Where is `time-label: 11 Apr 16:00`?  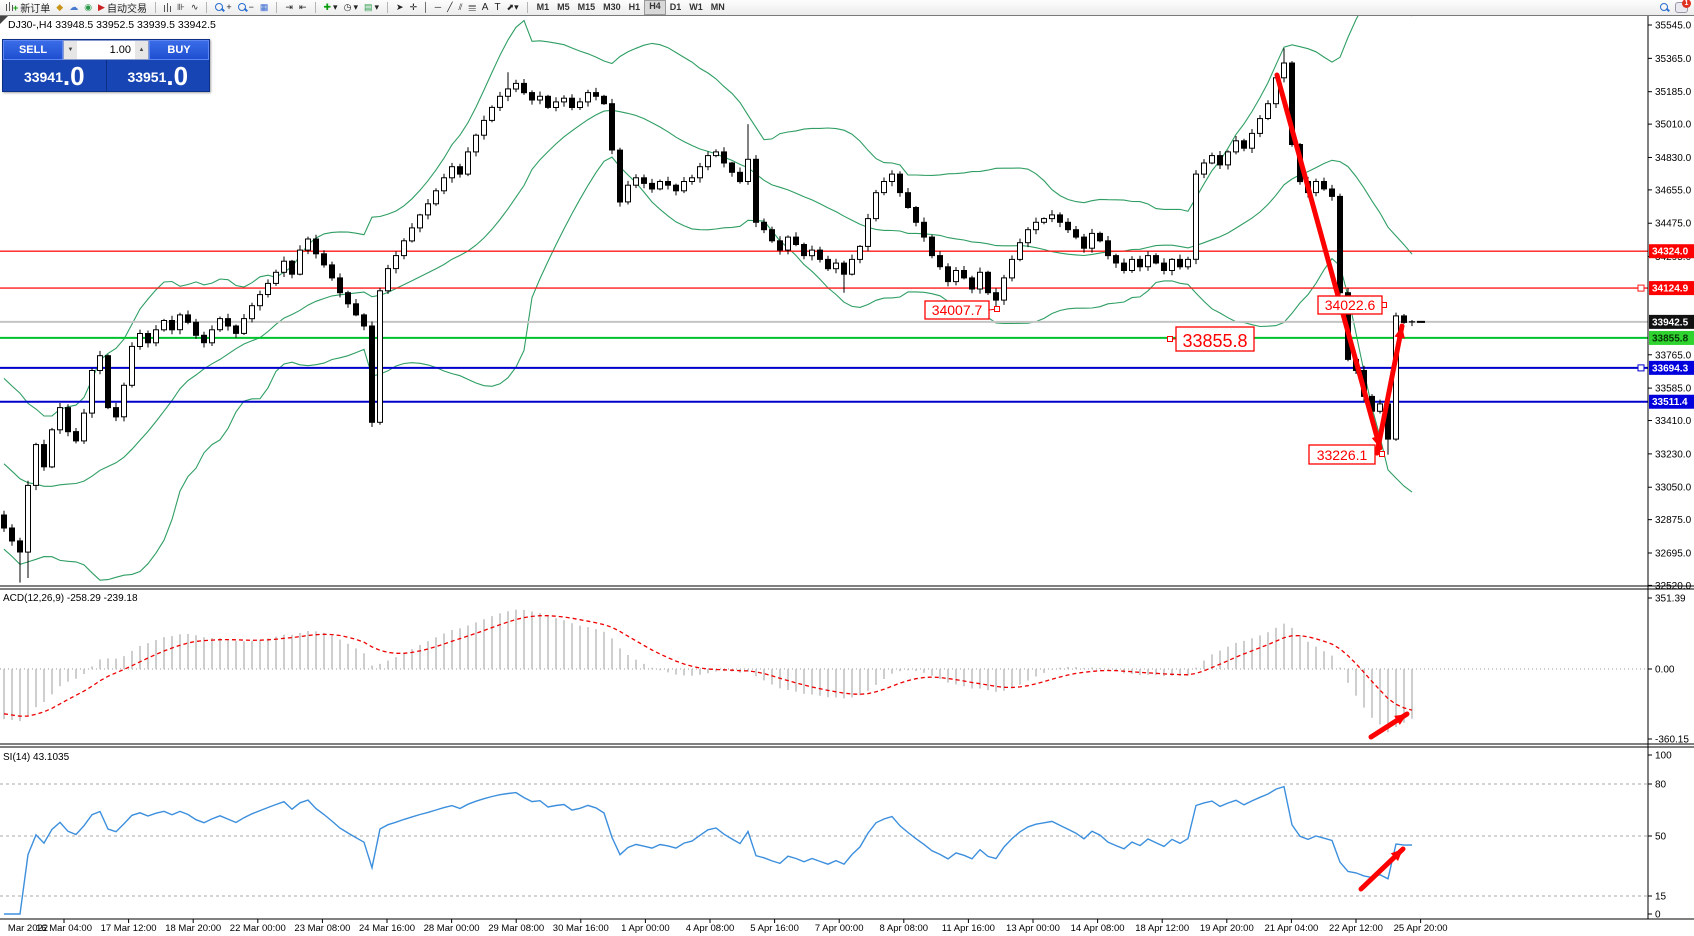
time-label: 11 Apr 16:00 is located at coordinates (968, 928).